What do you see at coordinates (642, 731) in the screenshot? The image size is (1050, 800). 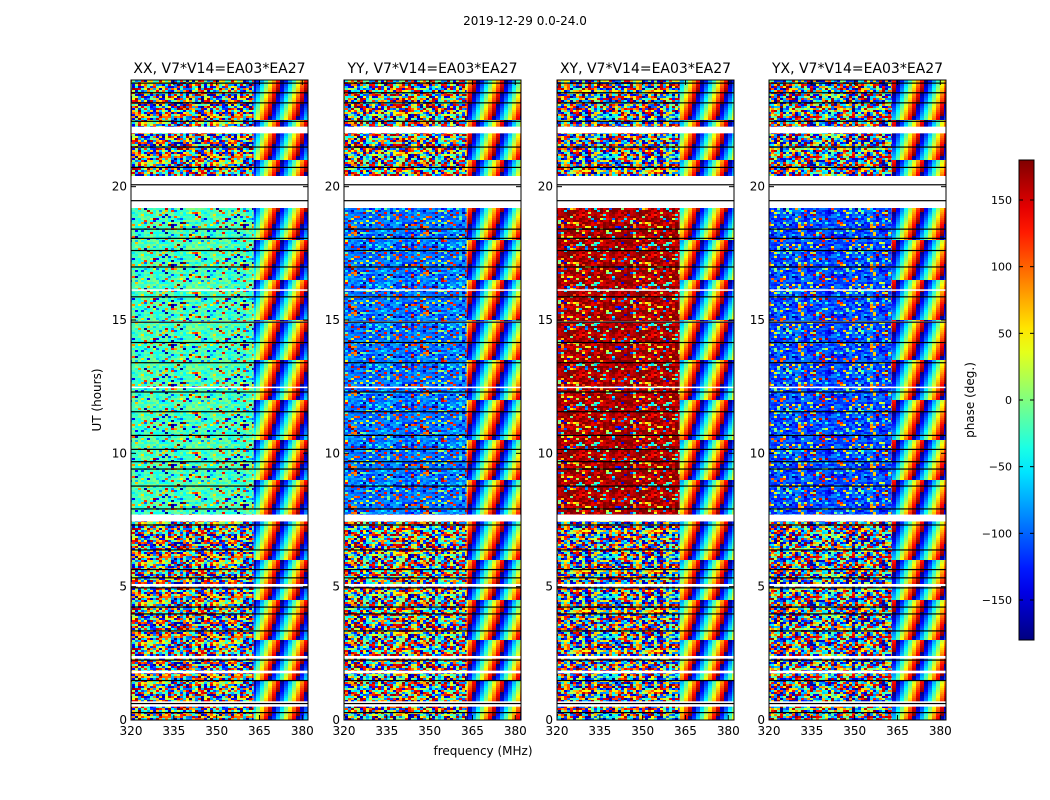 I see `panel-2-x-tick-label: 350` at bounding box center [642, 731].